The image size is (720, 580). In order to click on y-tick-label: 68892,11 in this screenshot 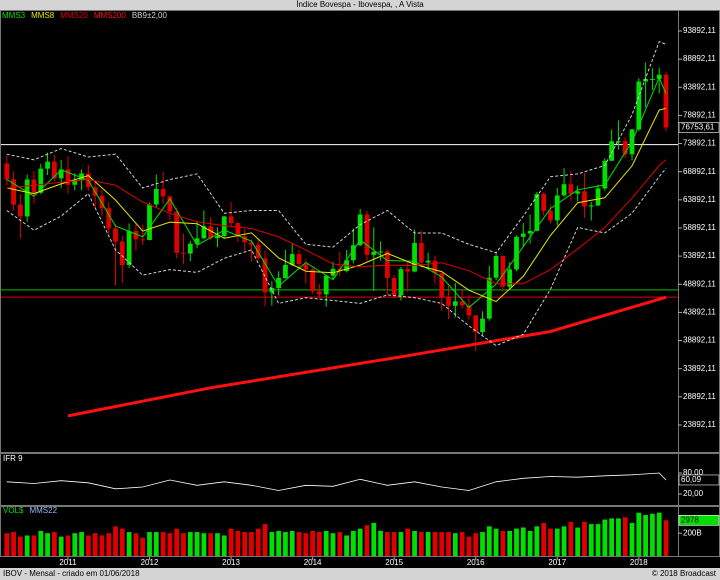, I will do `click(699, 171)`.